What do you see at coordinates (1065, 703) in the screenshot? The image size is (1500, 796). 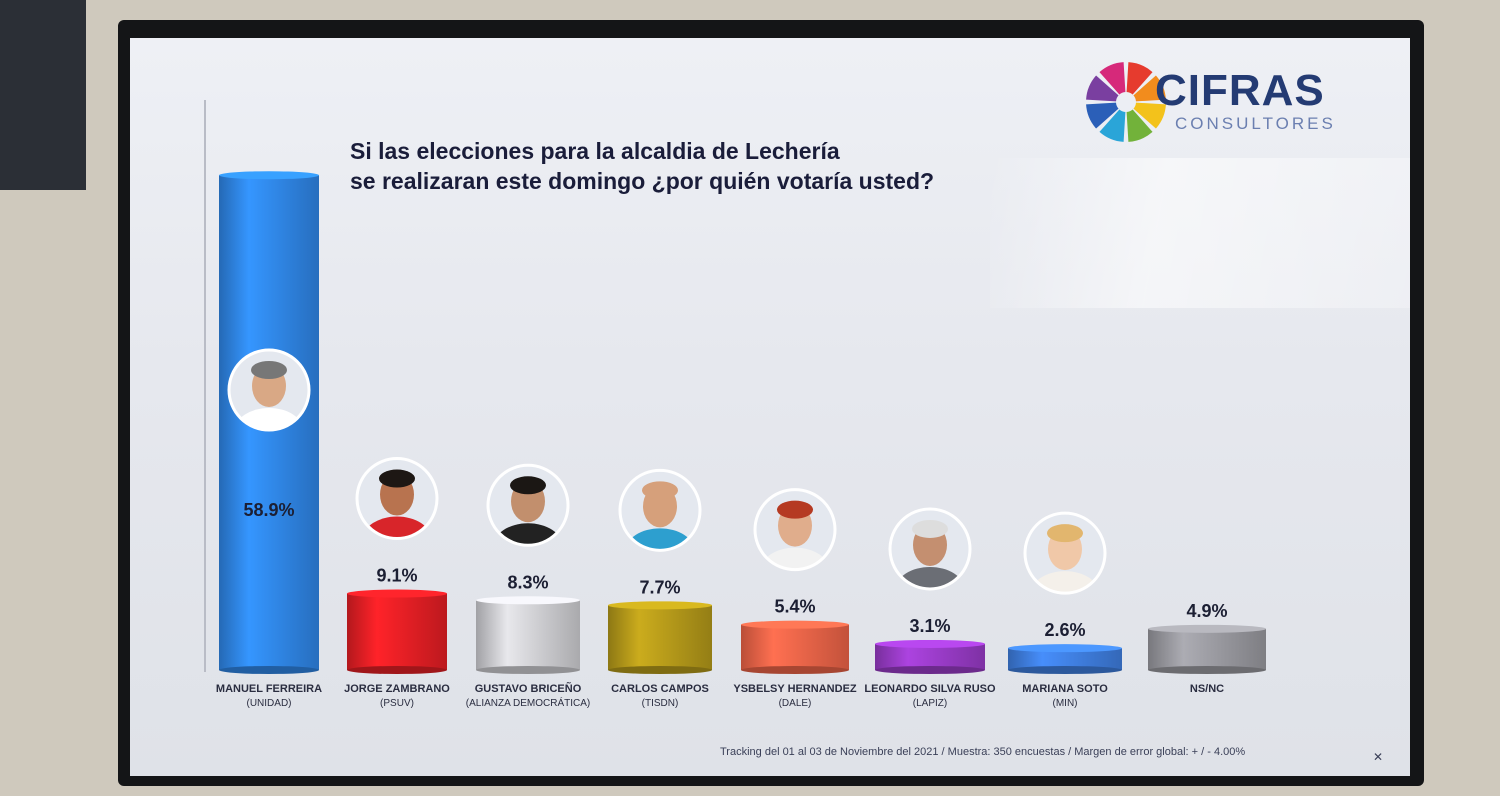 I see `party-label: (MIN)` at bounding box center [1065, 703].